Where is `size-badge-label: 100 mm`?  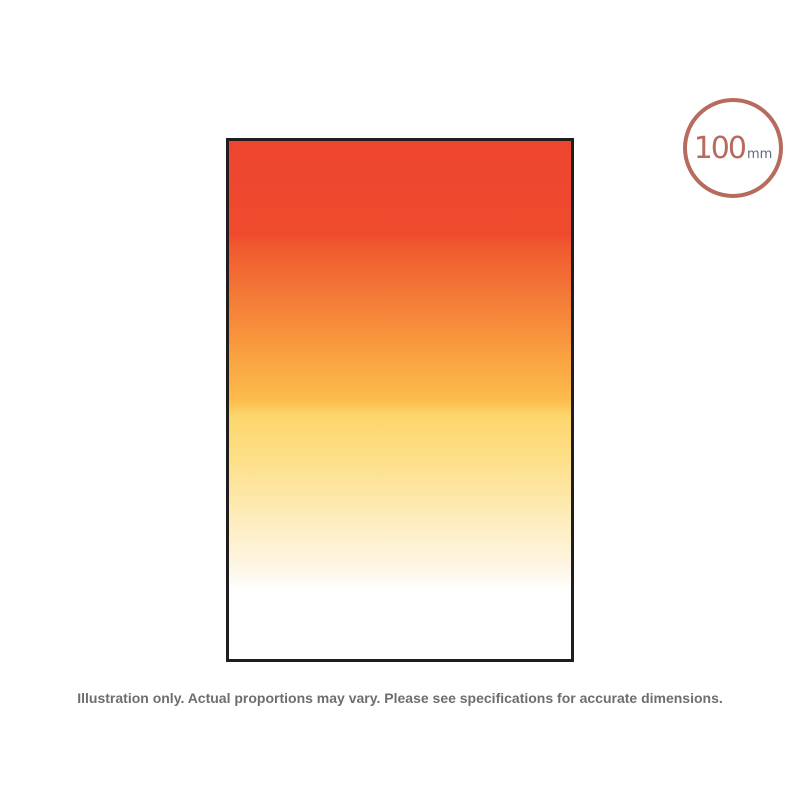
size-badge-label: 100 mm is located at coordinates (733, 148).